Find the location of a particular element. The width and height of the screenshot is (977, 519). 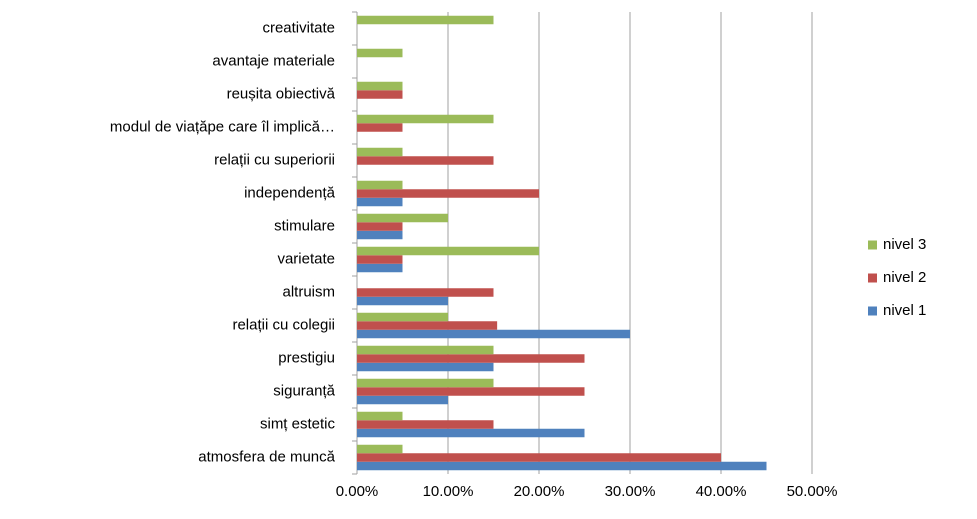

x-tick-label: 30.00% is located at coordinates (630, 491).